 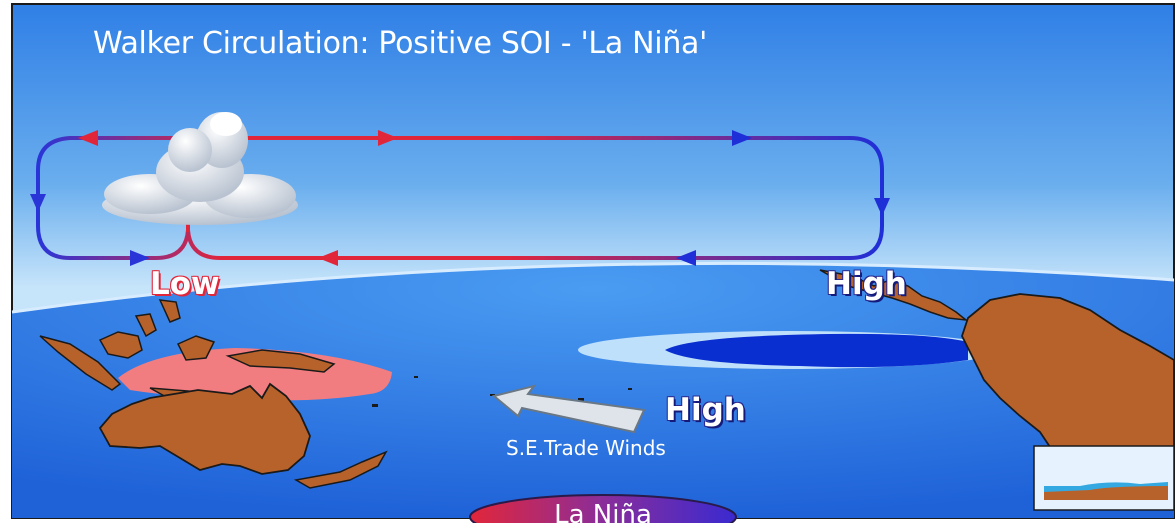 I want to click on australia-land, so click(x=204, y=428).